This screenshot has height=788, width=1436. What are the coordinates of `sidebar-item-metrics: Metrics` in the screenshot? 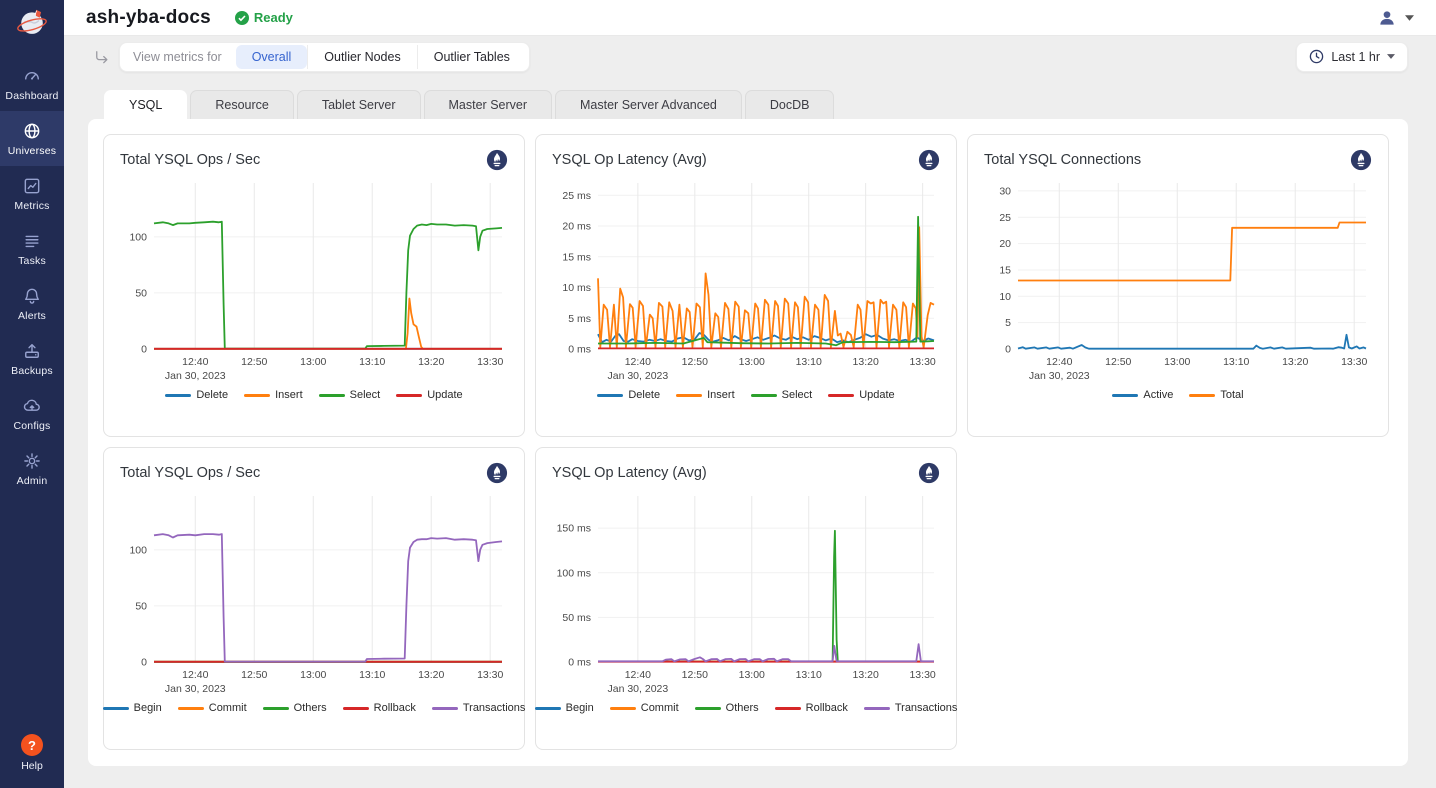 It's located at (32, 193).